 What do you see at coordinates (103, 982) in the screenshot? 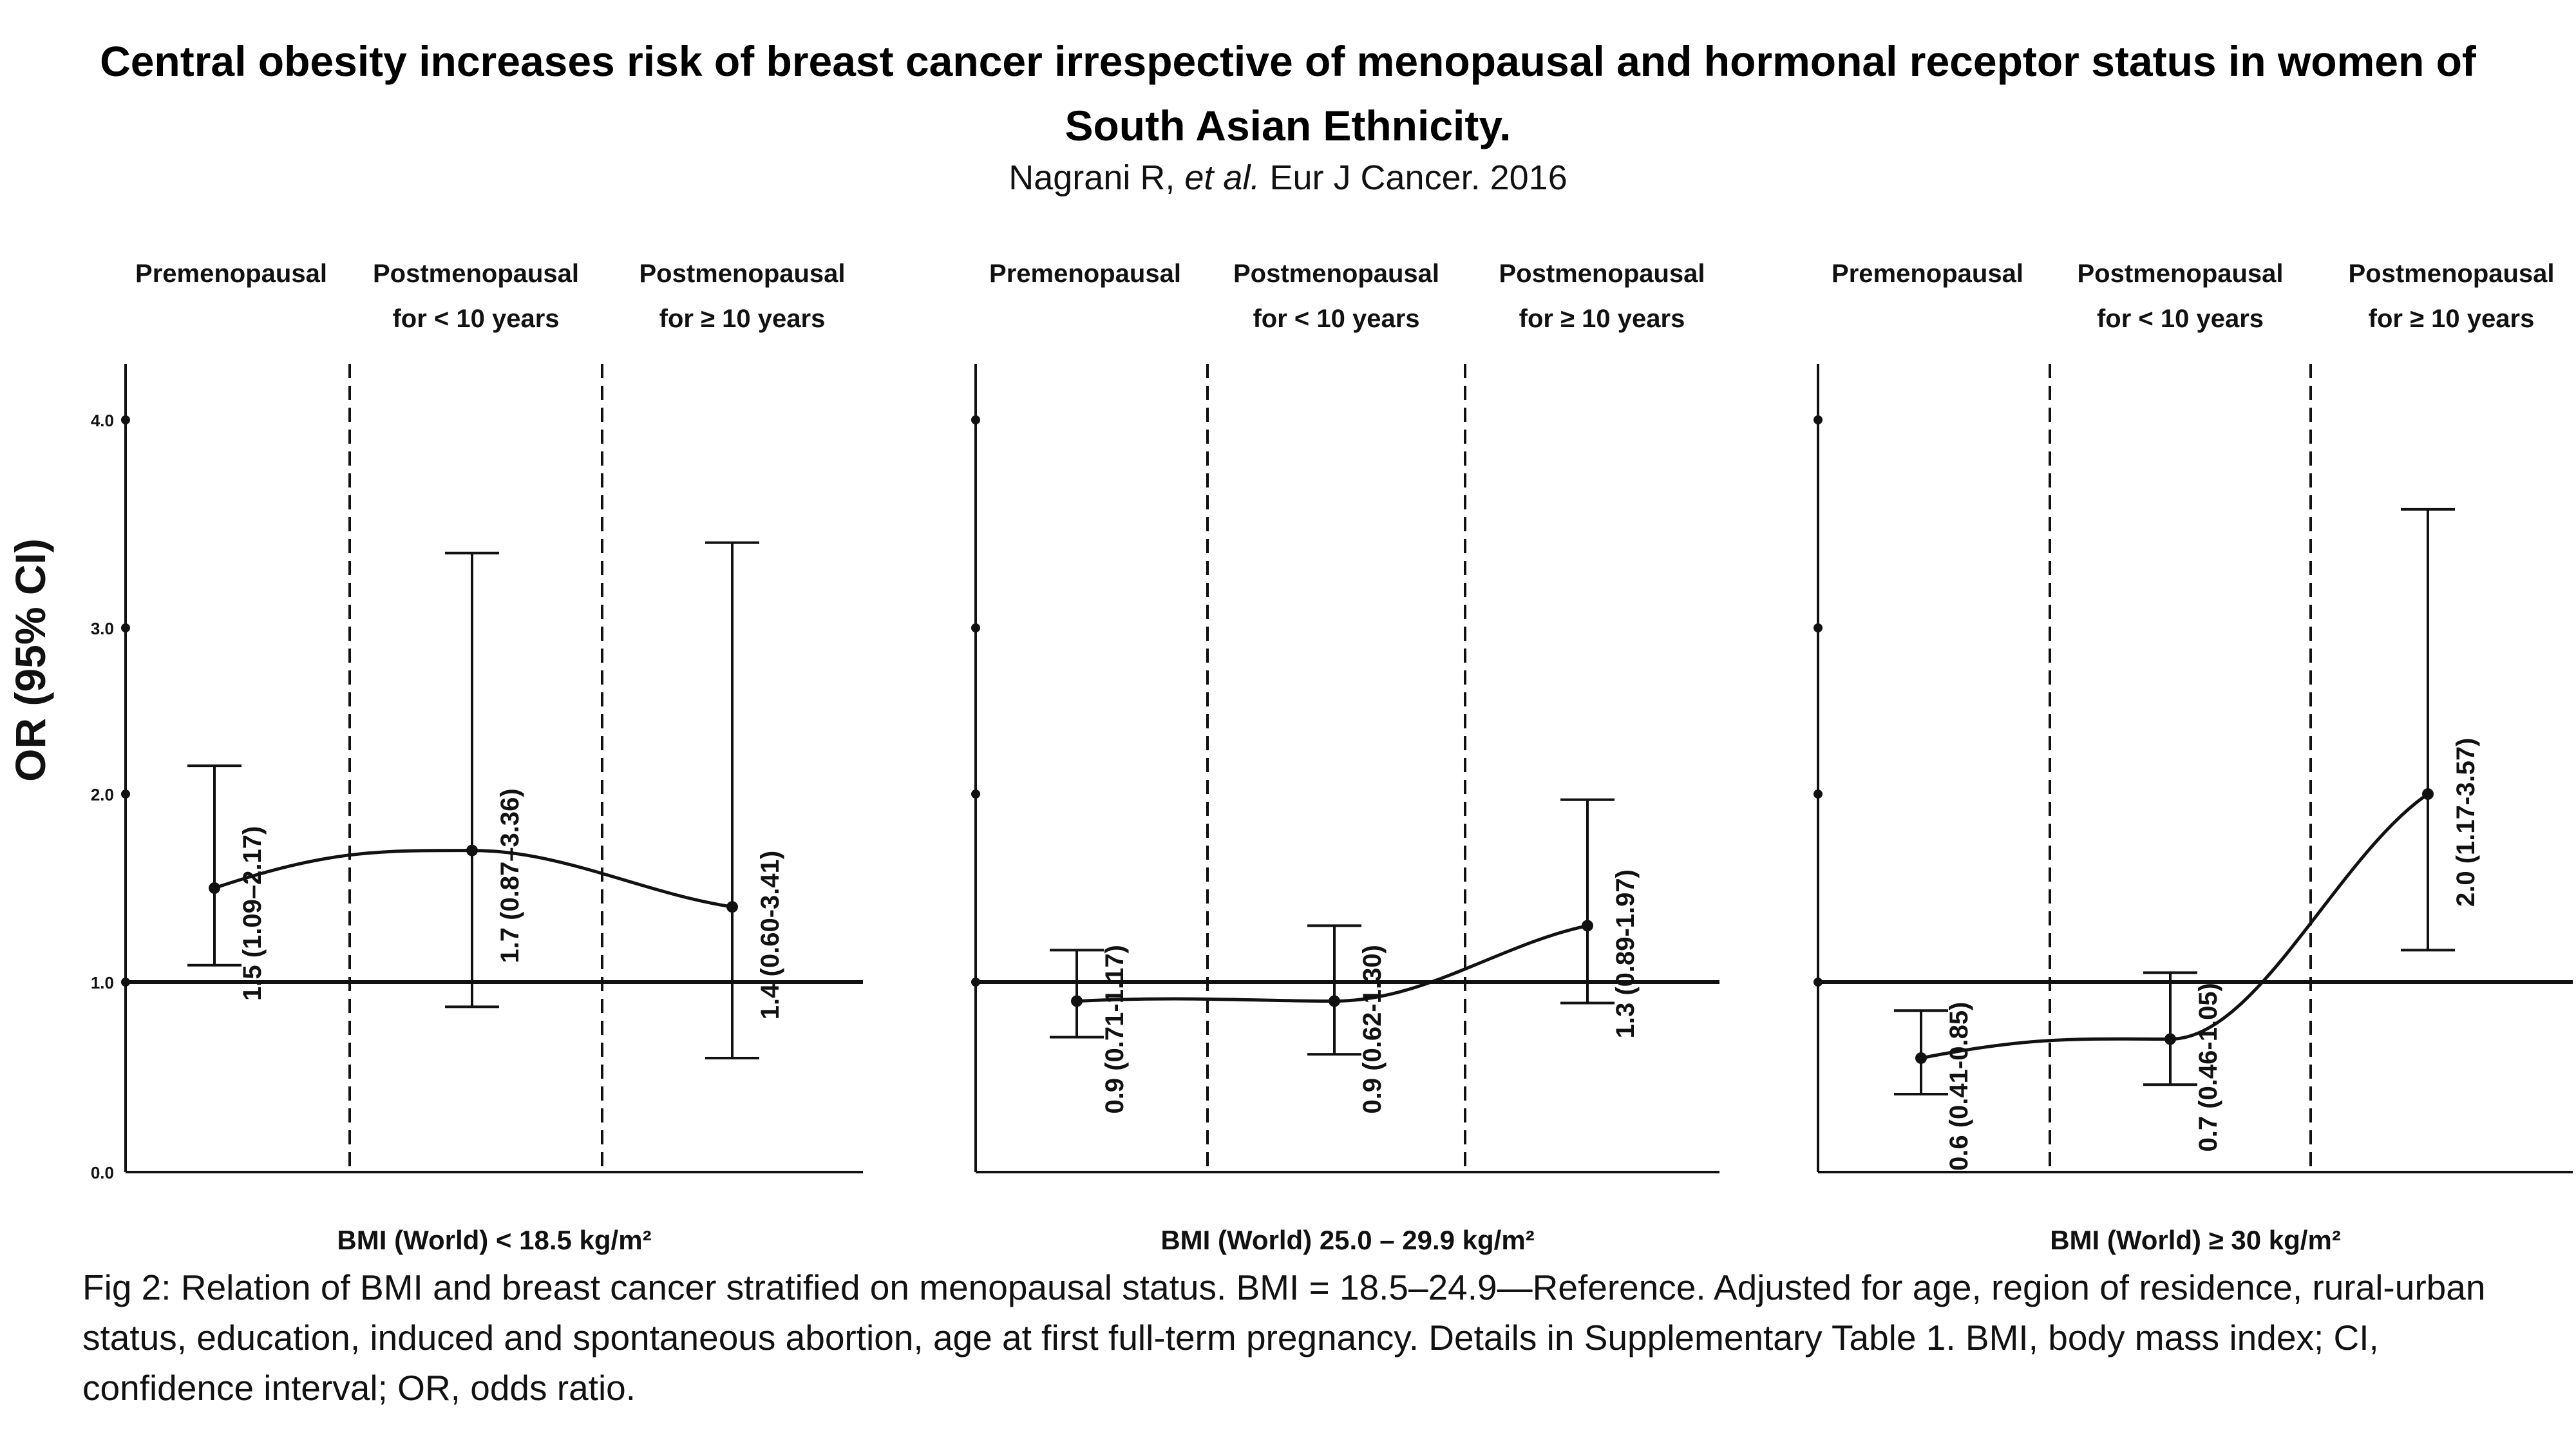
I see `y-tick-label: 1.0` at bounding box center [103, 982].